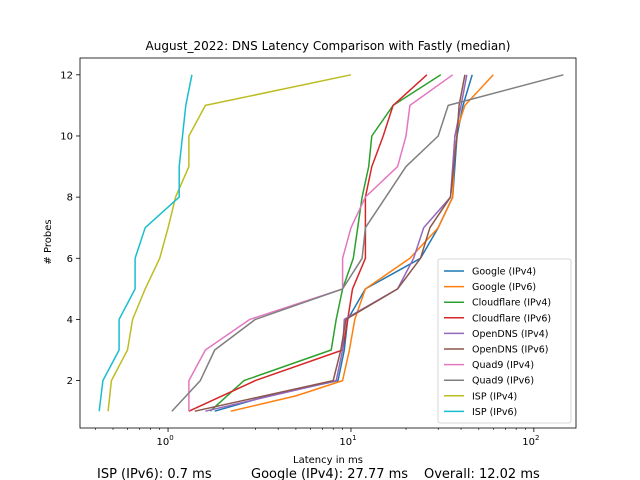 This screenshot has width=640, height=480. Describe the element at coordinates (511, 318) in the screenshot. I see `legend-label-3: Cloudflare (IPv6)` at that location.